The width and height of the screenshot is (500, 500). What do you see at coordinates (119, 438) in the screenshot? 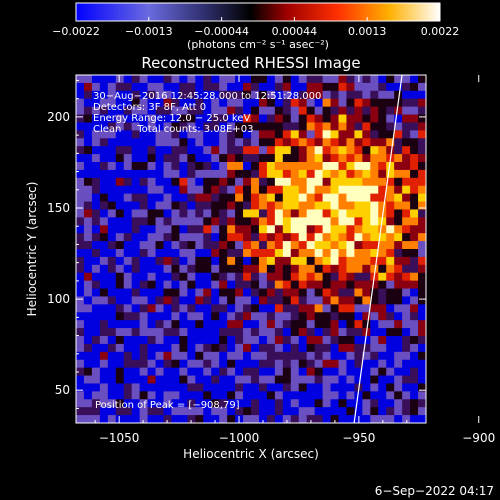
I see `x-tick-label: −1050` at bounding box center [119, 438].